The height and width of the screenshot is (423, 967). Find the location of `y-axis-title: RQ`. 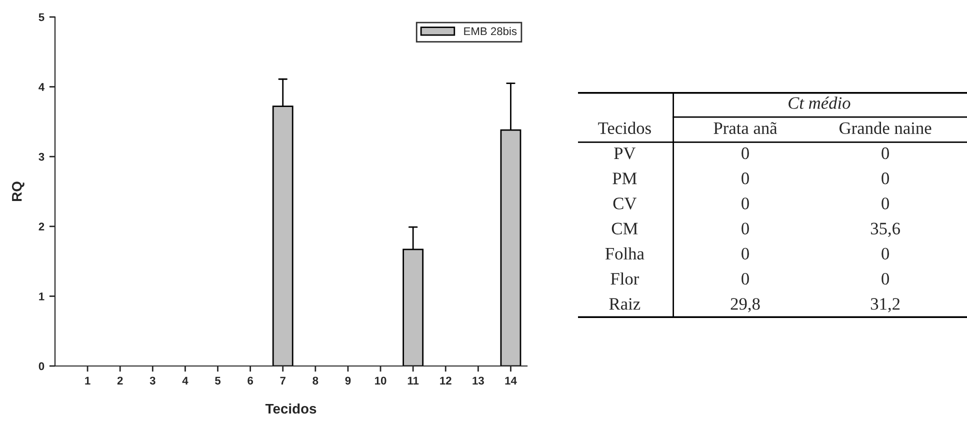

y-axis-title: RQ is located at coordinates (18, 191).